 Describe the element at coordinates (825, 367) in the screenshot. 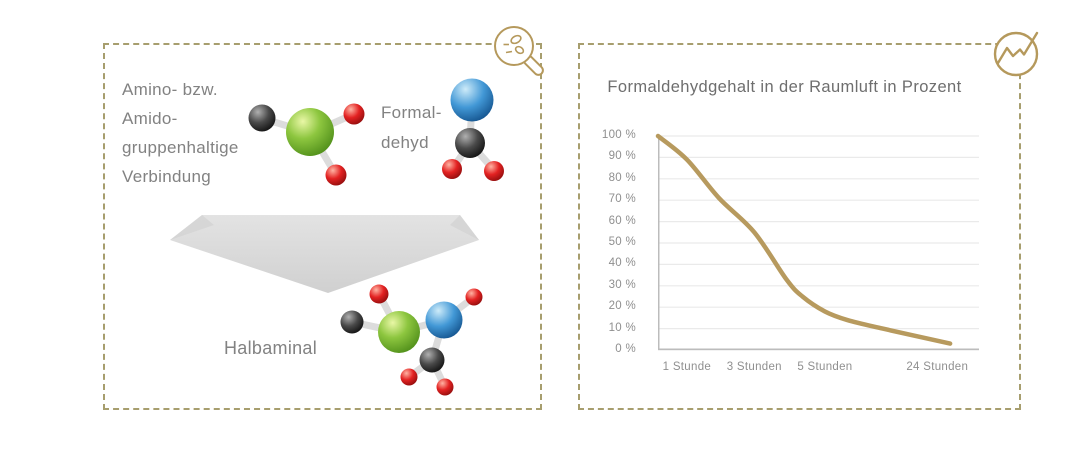

I see `x-tick-label: 5 Stunden` at that location.